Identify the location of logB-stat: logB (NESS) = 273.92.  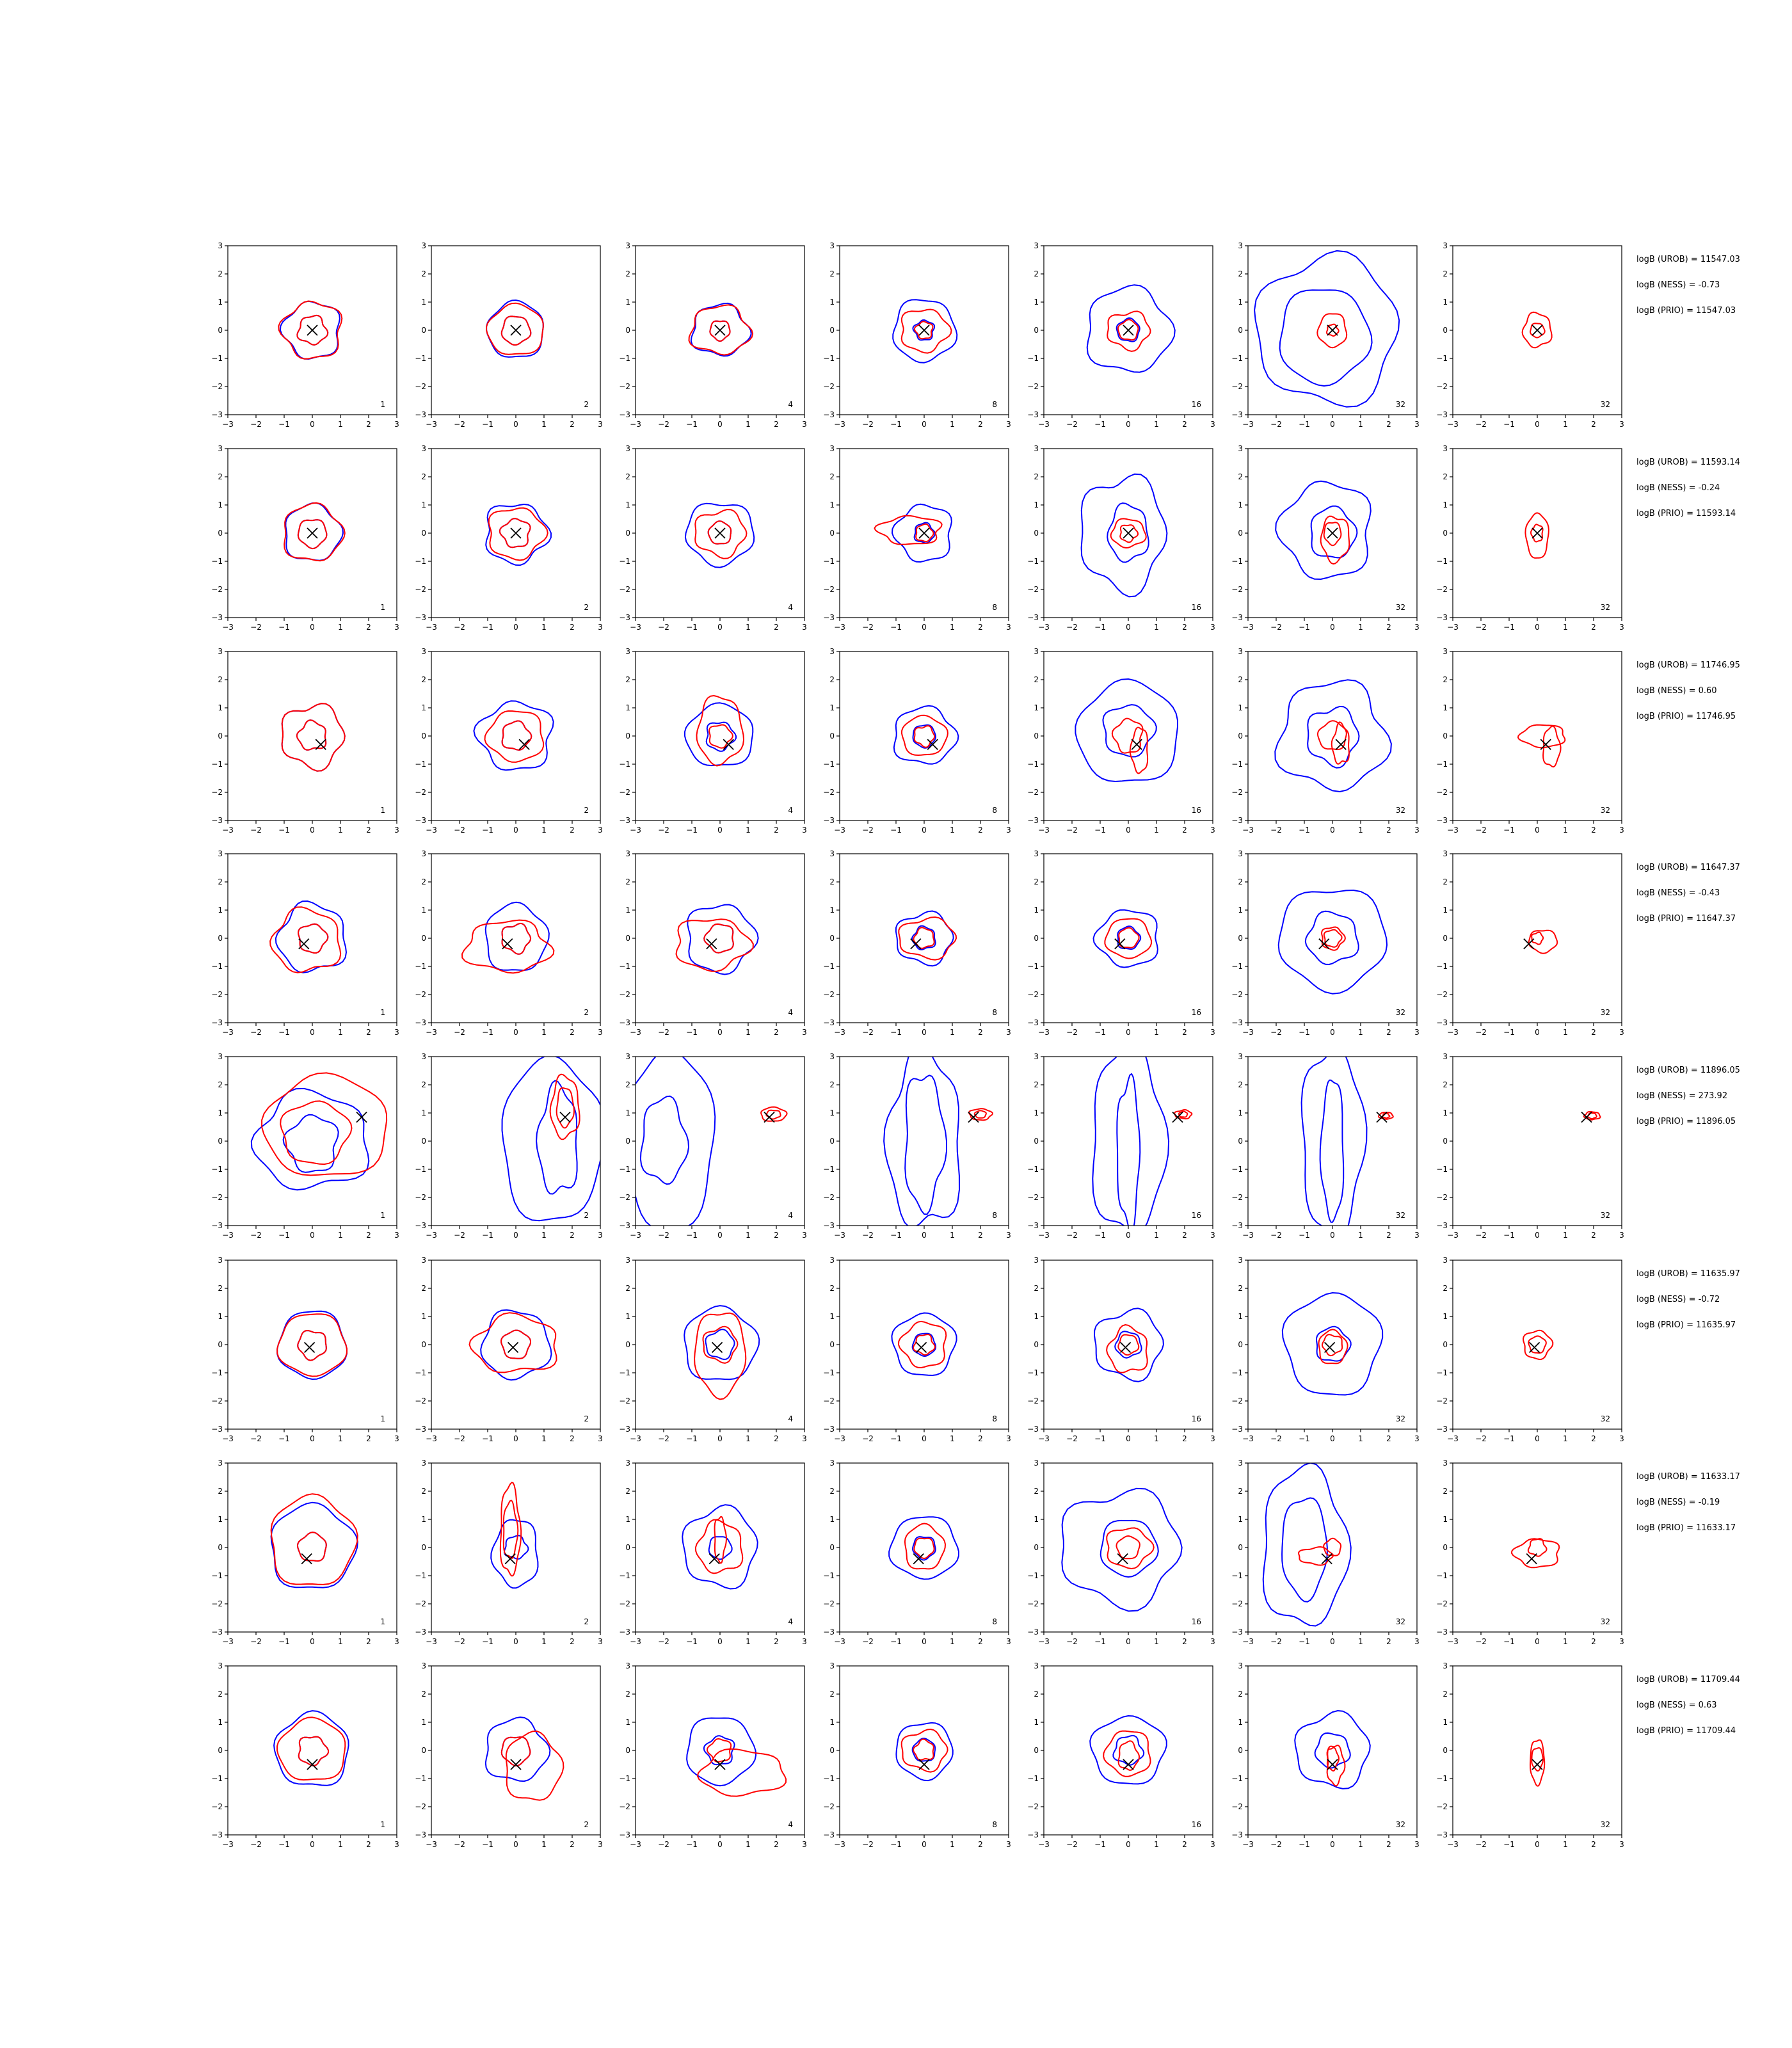
(1681, 1096).